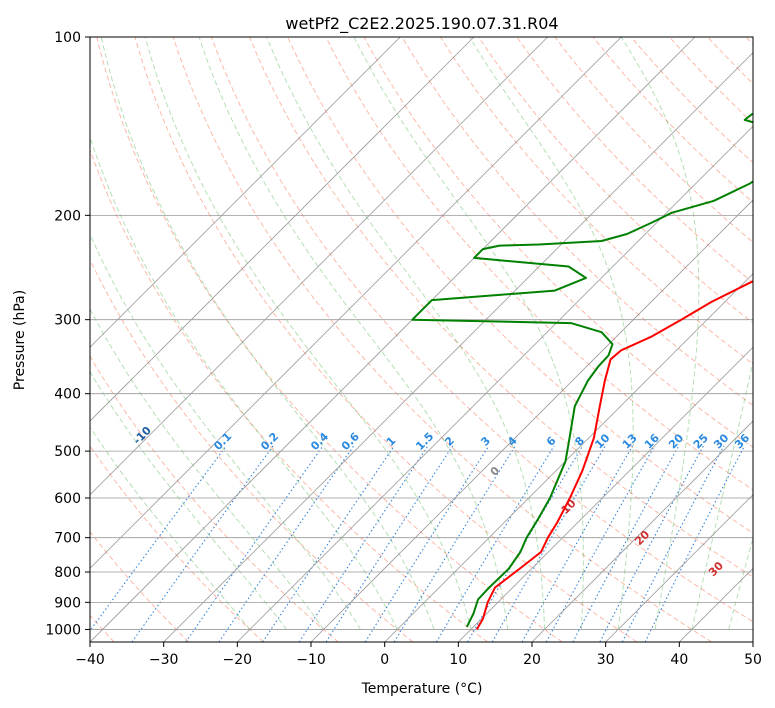 The image size is (775, 708). What do you see at coordinates (67, 334) in the screenshot?
I see `y-axis-ticks: 100 200 300 400 500 600 700 800 900 1000` at bounding box center [67, 334].